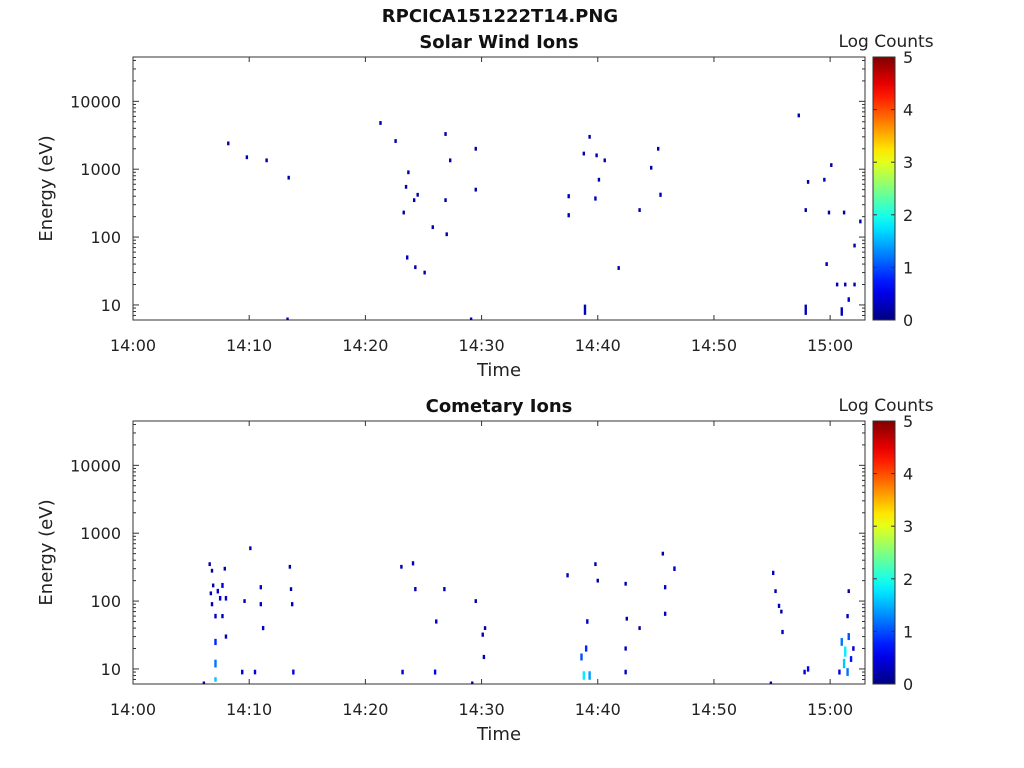 Image resolution: width=1024 pixels, height=768 pixels. Describe the element at coordinates (500, 16) in the screenshot. I see `figure-title: RPCICA151222T14.PNG` at that location.